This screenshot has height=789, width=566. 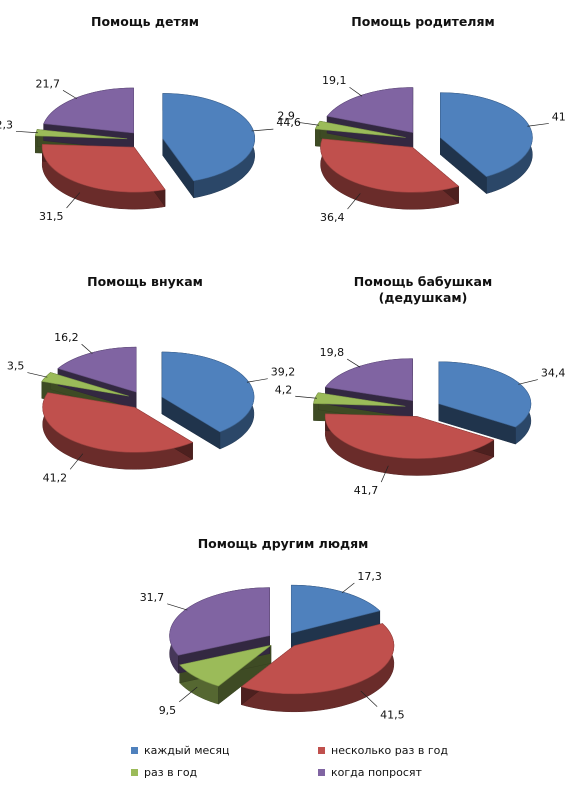 I want to click on pie-svg: 41,7 36,4 2,9 19,1, so click(x=421, y=149).